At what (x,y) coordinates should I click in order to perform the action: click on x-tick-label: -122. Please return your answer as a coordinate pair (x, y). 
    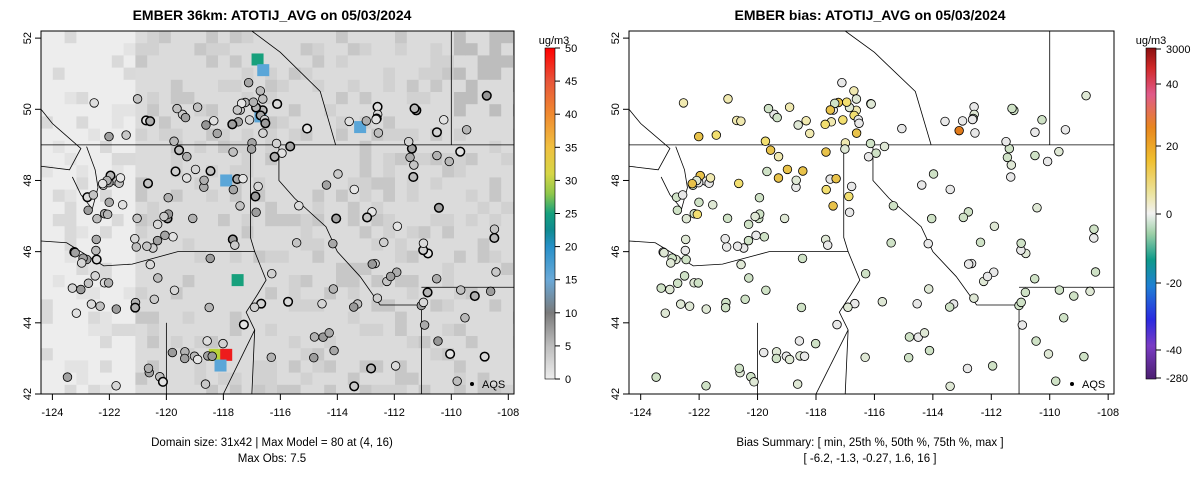
    Looking at the image, I should click on (109, 413).